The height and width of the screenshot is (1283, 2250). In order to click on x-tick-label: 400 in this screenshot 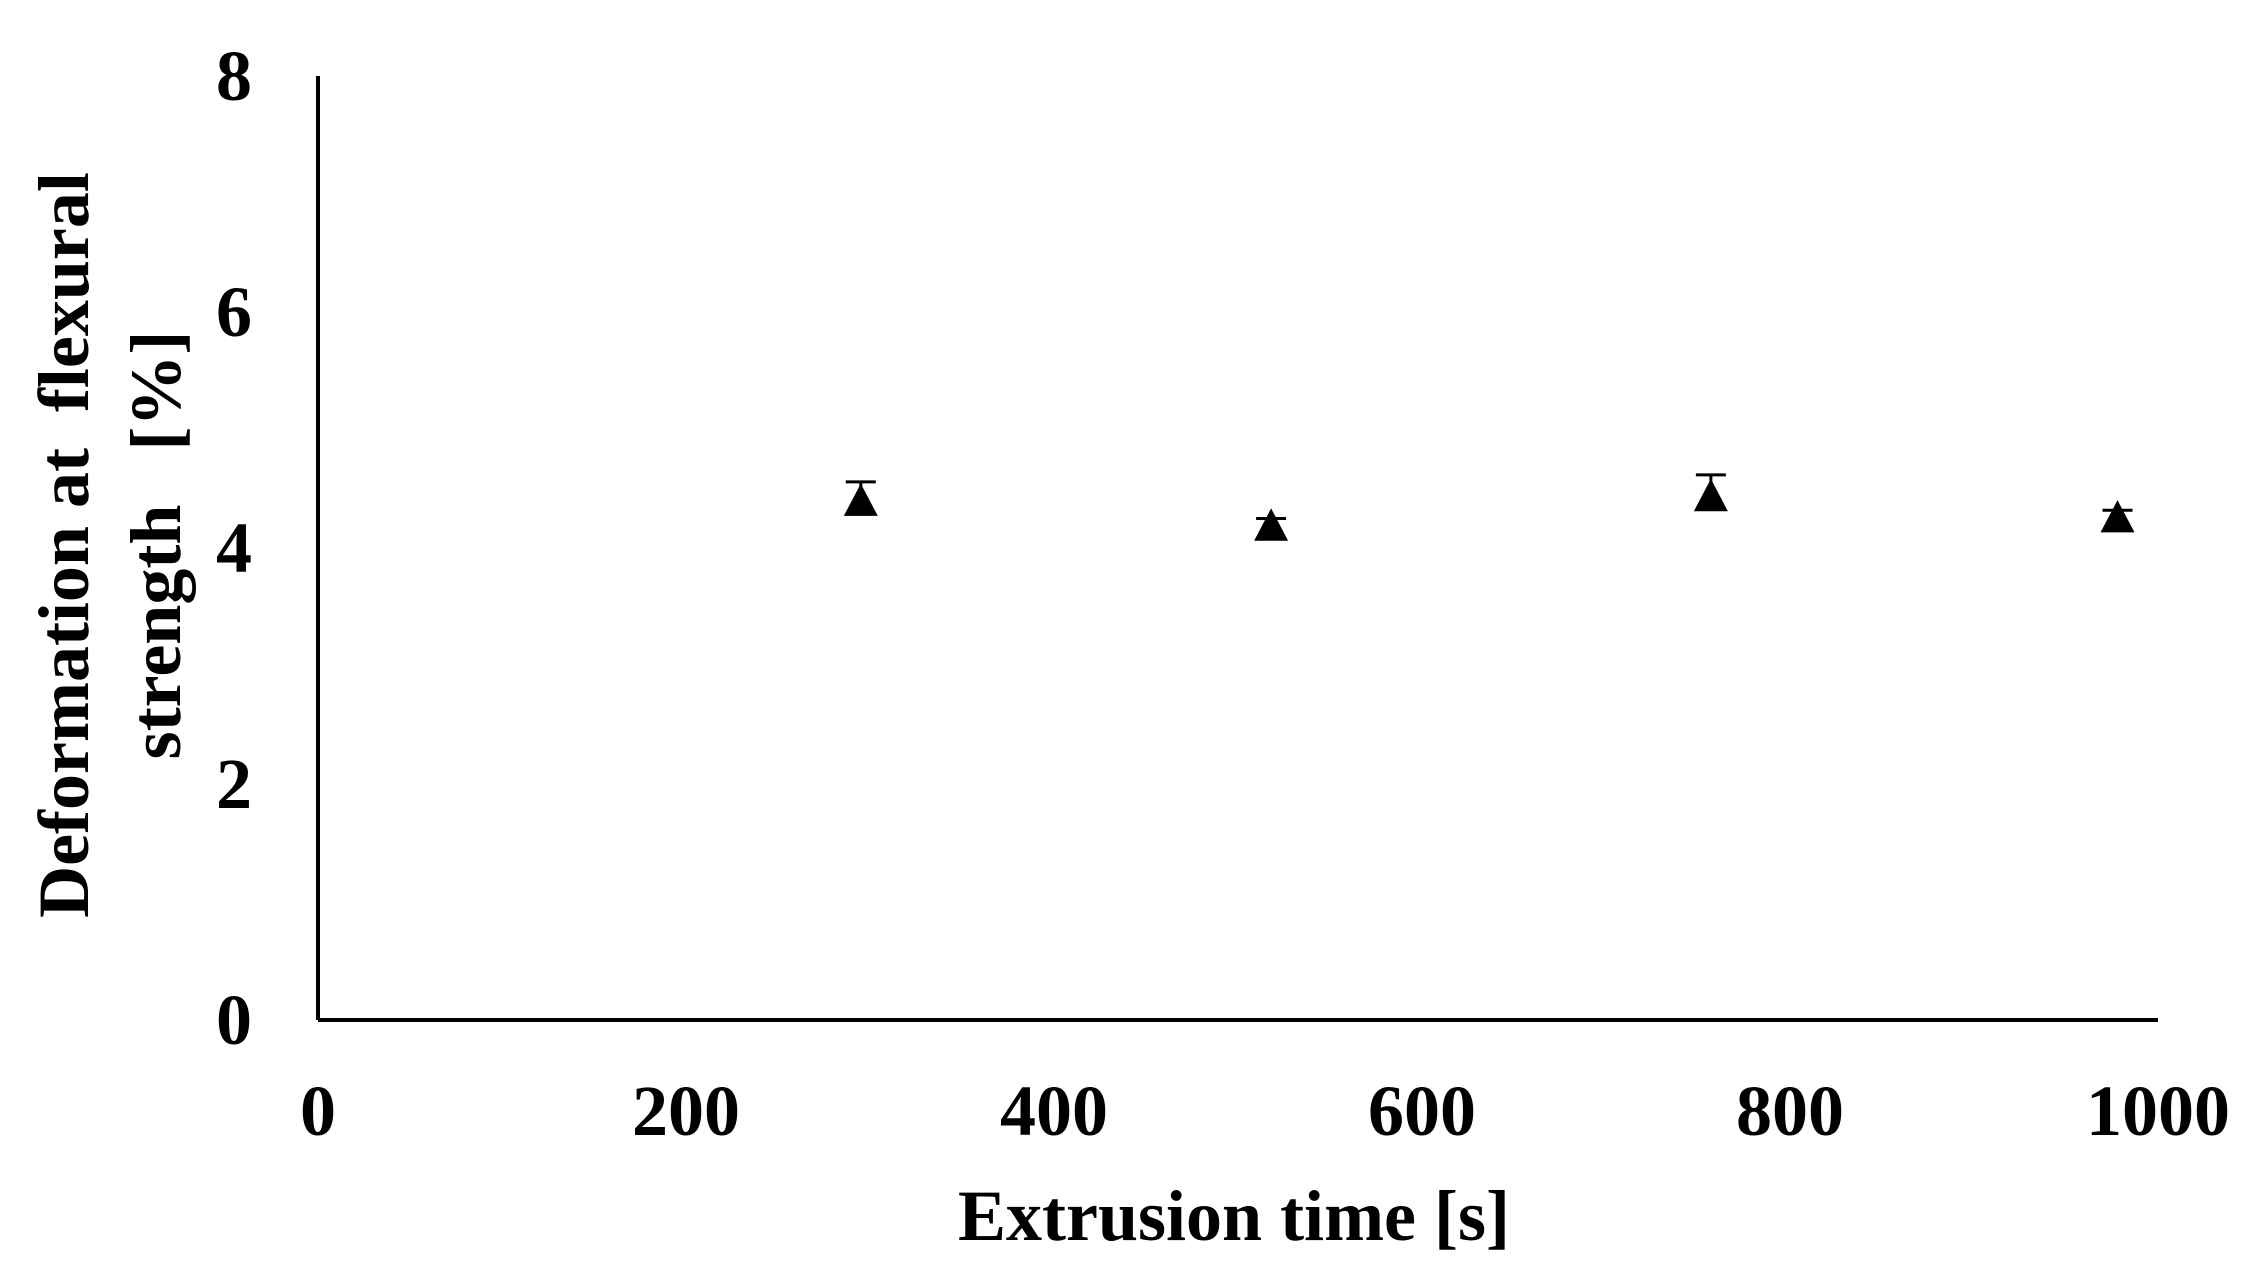, I will do `click(1054, 1111)`.